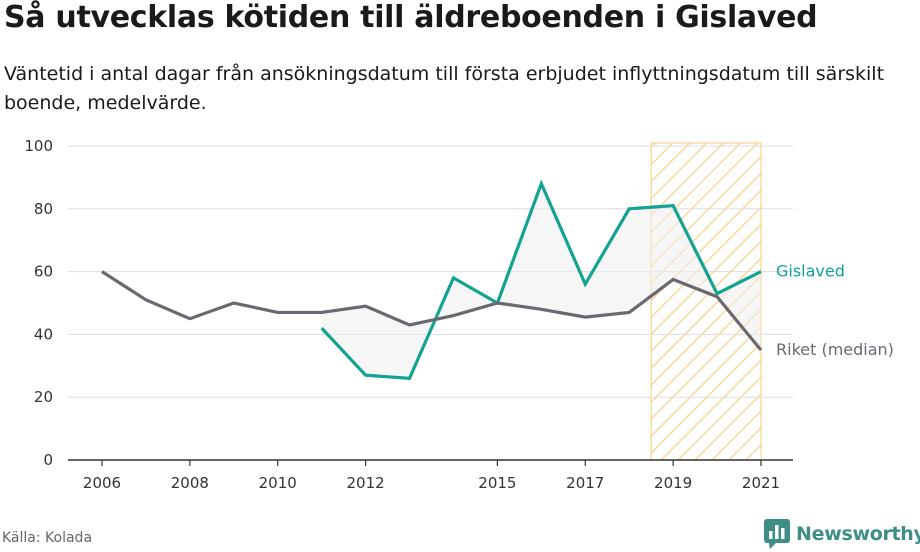 The image size is (920, 552). I want to click on y-tick-label-100: 100, so click(38, 146).